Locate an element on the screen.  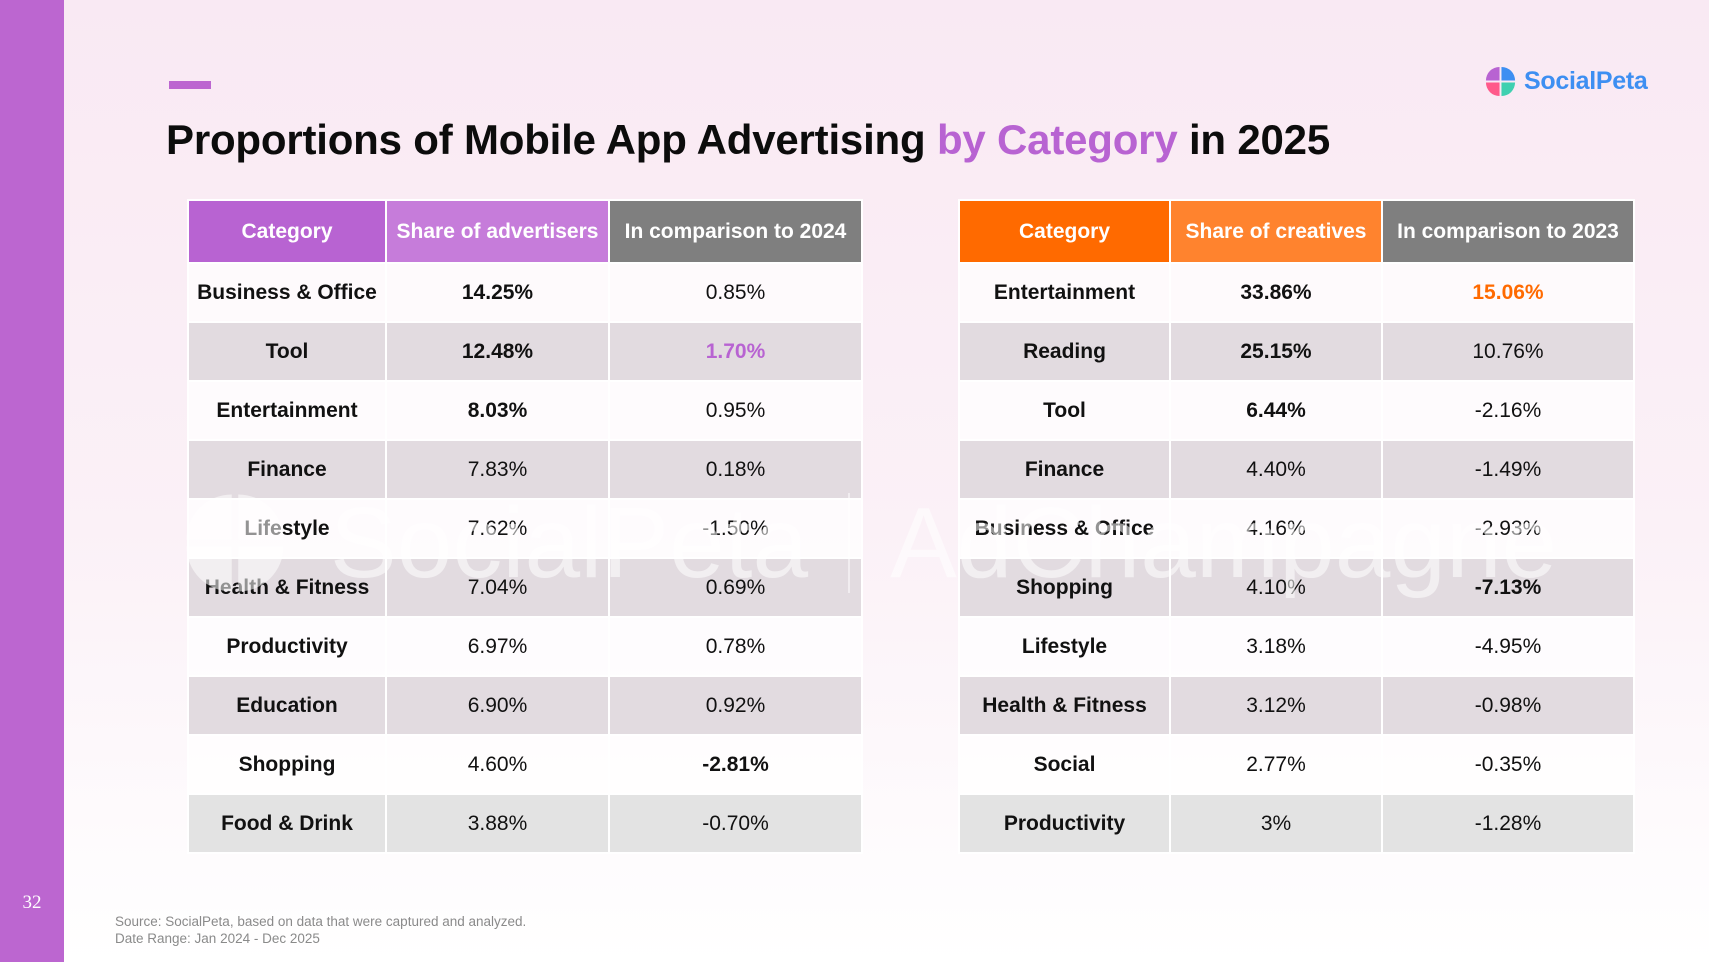
socialpeta-logo-icon is located at coordinates (1500, 81).